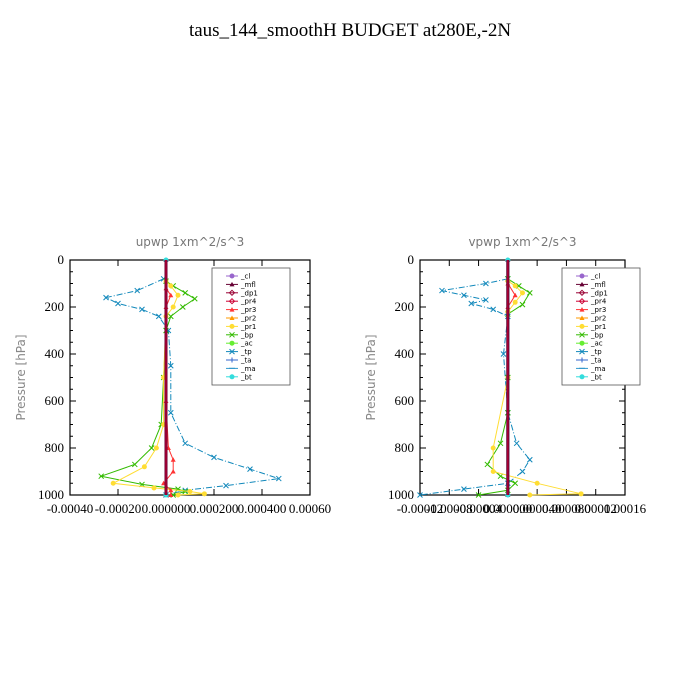  Describe the element at coordinates (449, 508) in the screenshot. I see `x-tick-label: -0.00008` at that location.